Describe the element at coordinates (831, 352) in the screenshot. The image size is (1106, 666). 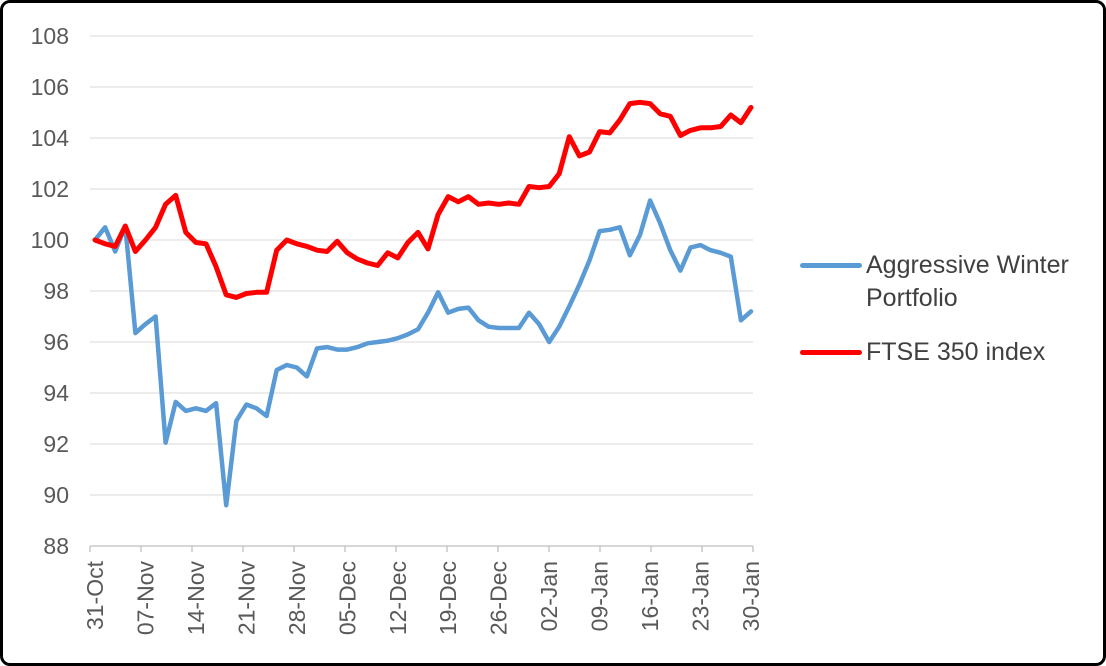
I see `legend-line-sample-red` at that location.